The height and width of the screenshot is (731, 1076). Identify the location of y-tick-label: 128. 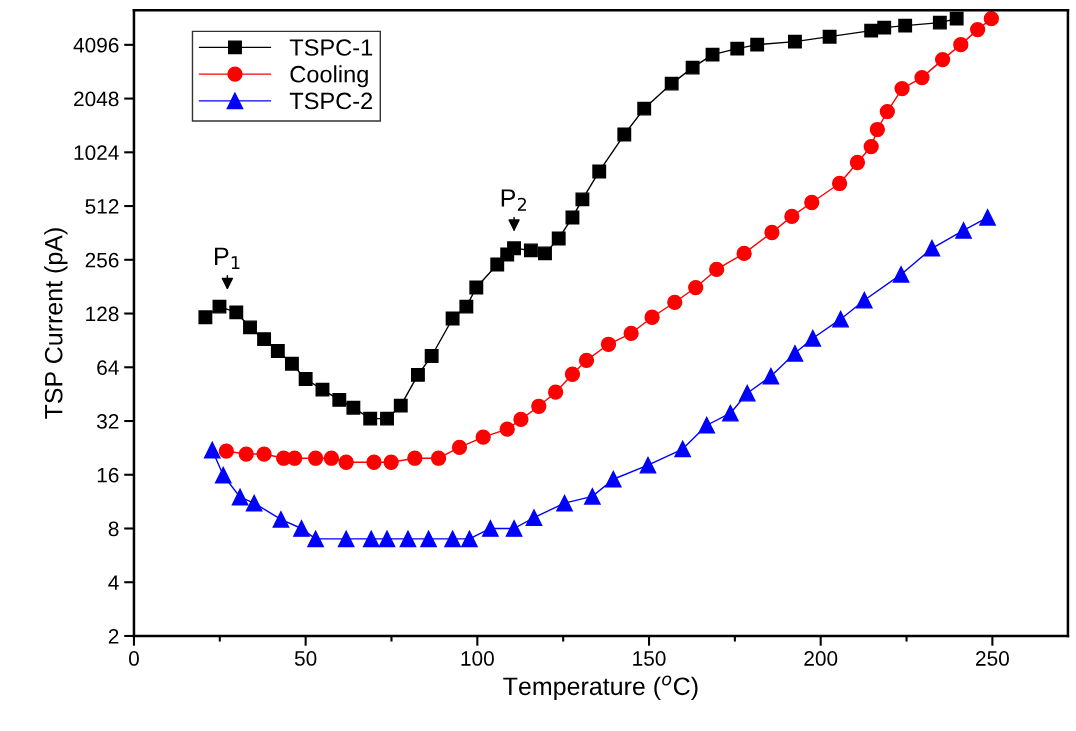
(102, 314).